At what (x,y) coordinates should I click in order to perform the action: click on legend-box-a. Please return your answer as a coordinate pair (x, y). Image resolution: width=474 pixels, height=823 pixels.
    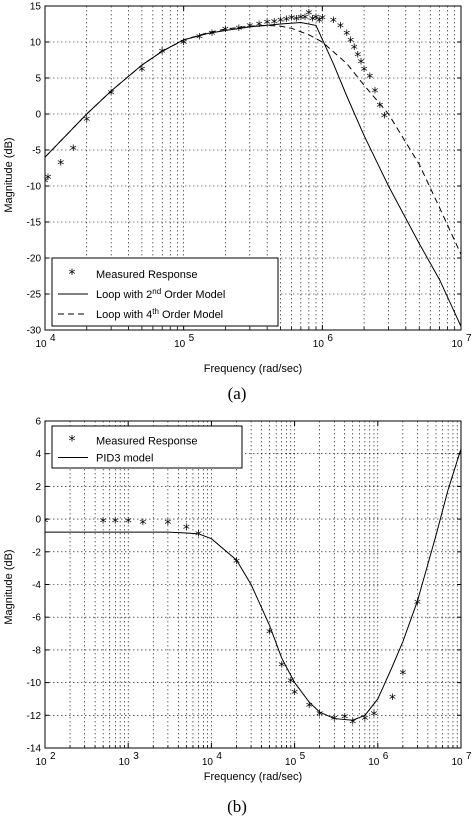
    Looking at the image, I should click on (165, 292).